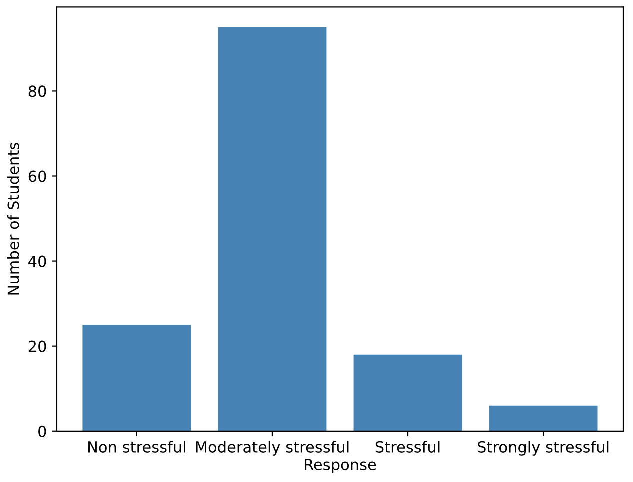 The height and width of the screenshot is (482, 633). Describe the element at coordinates (37, 262) in the screenshot. I see `y-tick-label: 40` at that location.